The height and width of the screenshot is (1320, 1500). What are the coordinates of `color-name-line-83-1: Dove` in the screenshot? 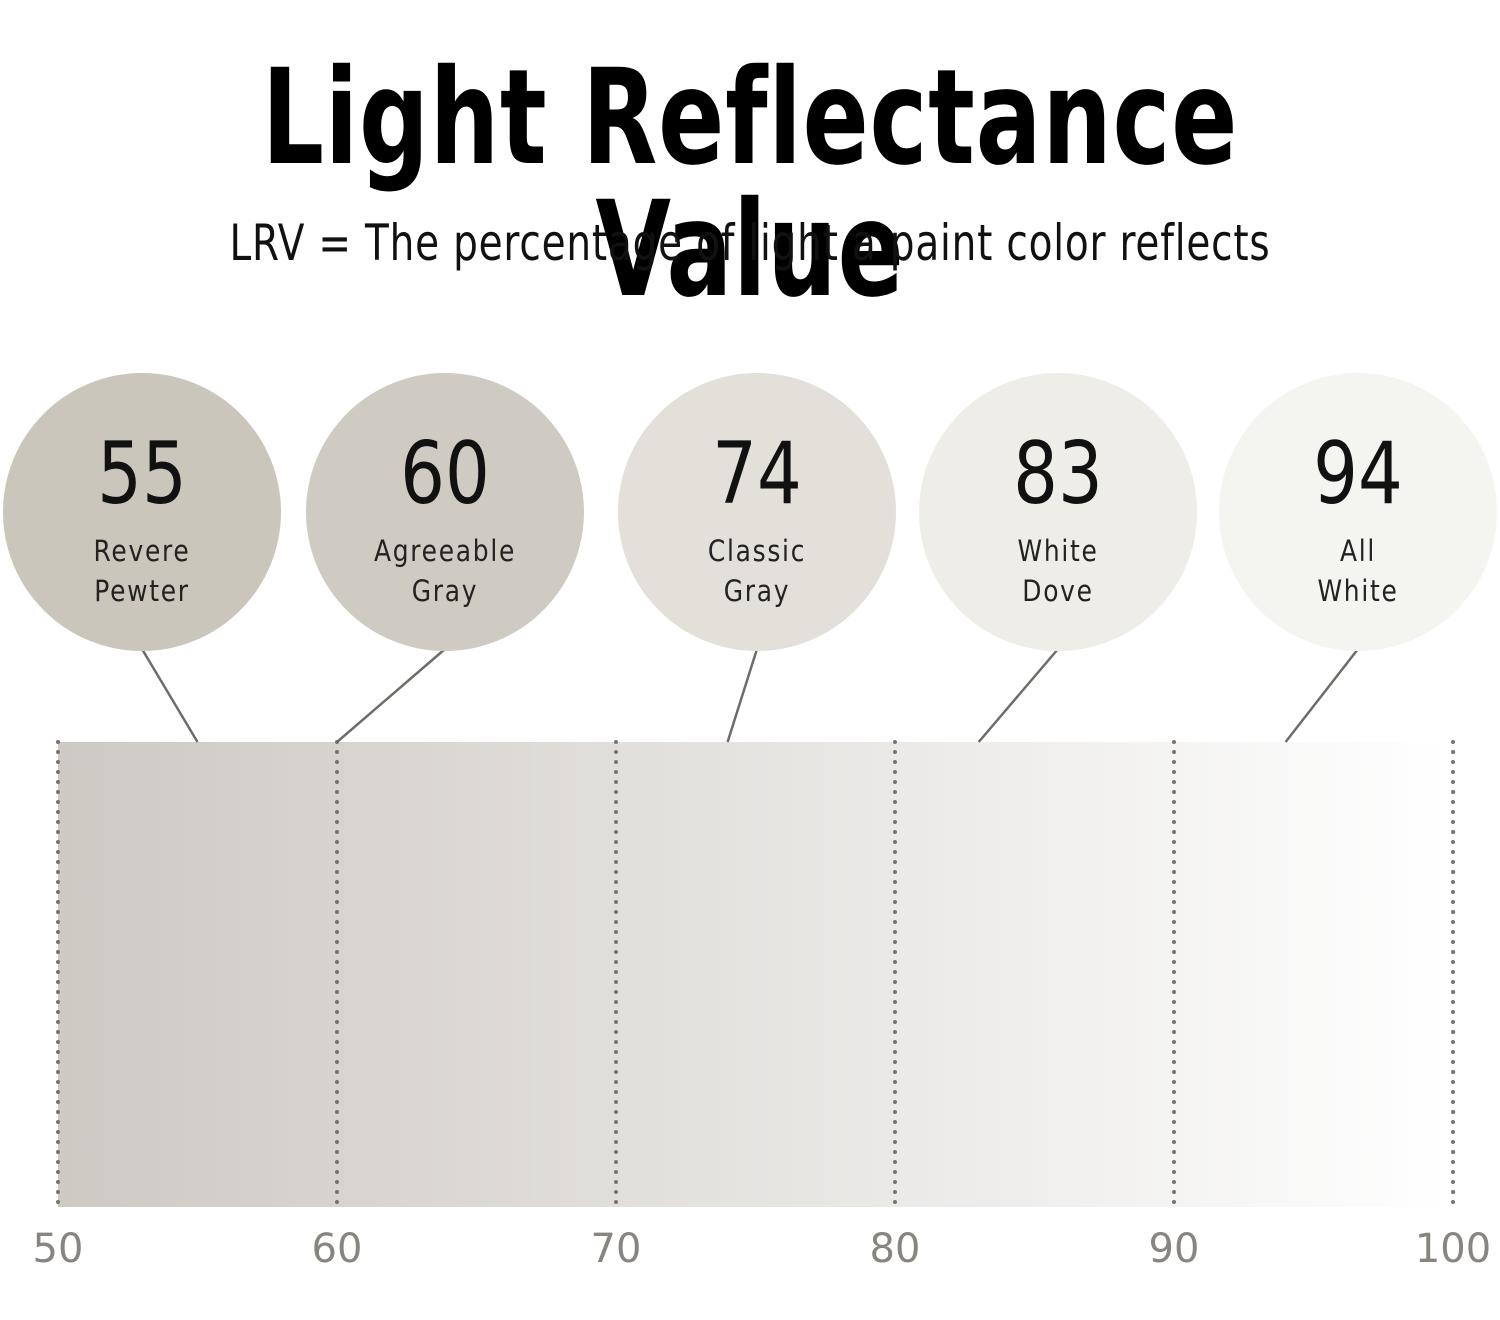 It's located at (1057, 591).